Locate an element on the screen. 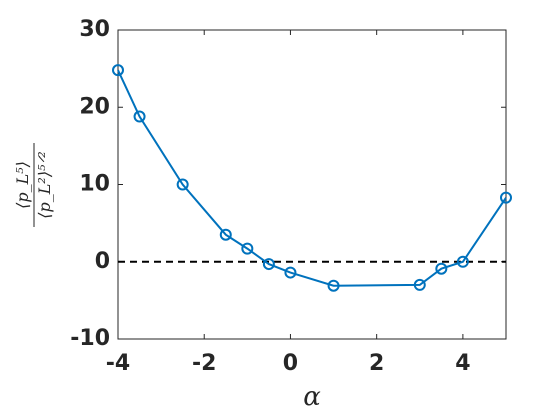 This screenshot has height=420, width=560. x-tick-label: 4 is located at coordinates (462, 363).